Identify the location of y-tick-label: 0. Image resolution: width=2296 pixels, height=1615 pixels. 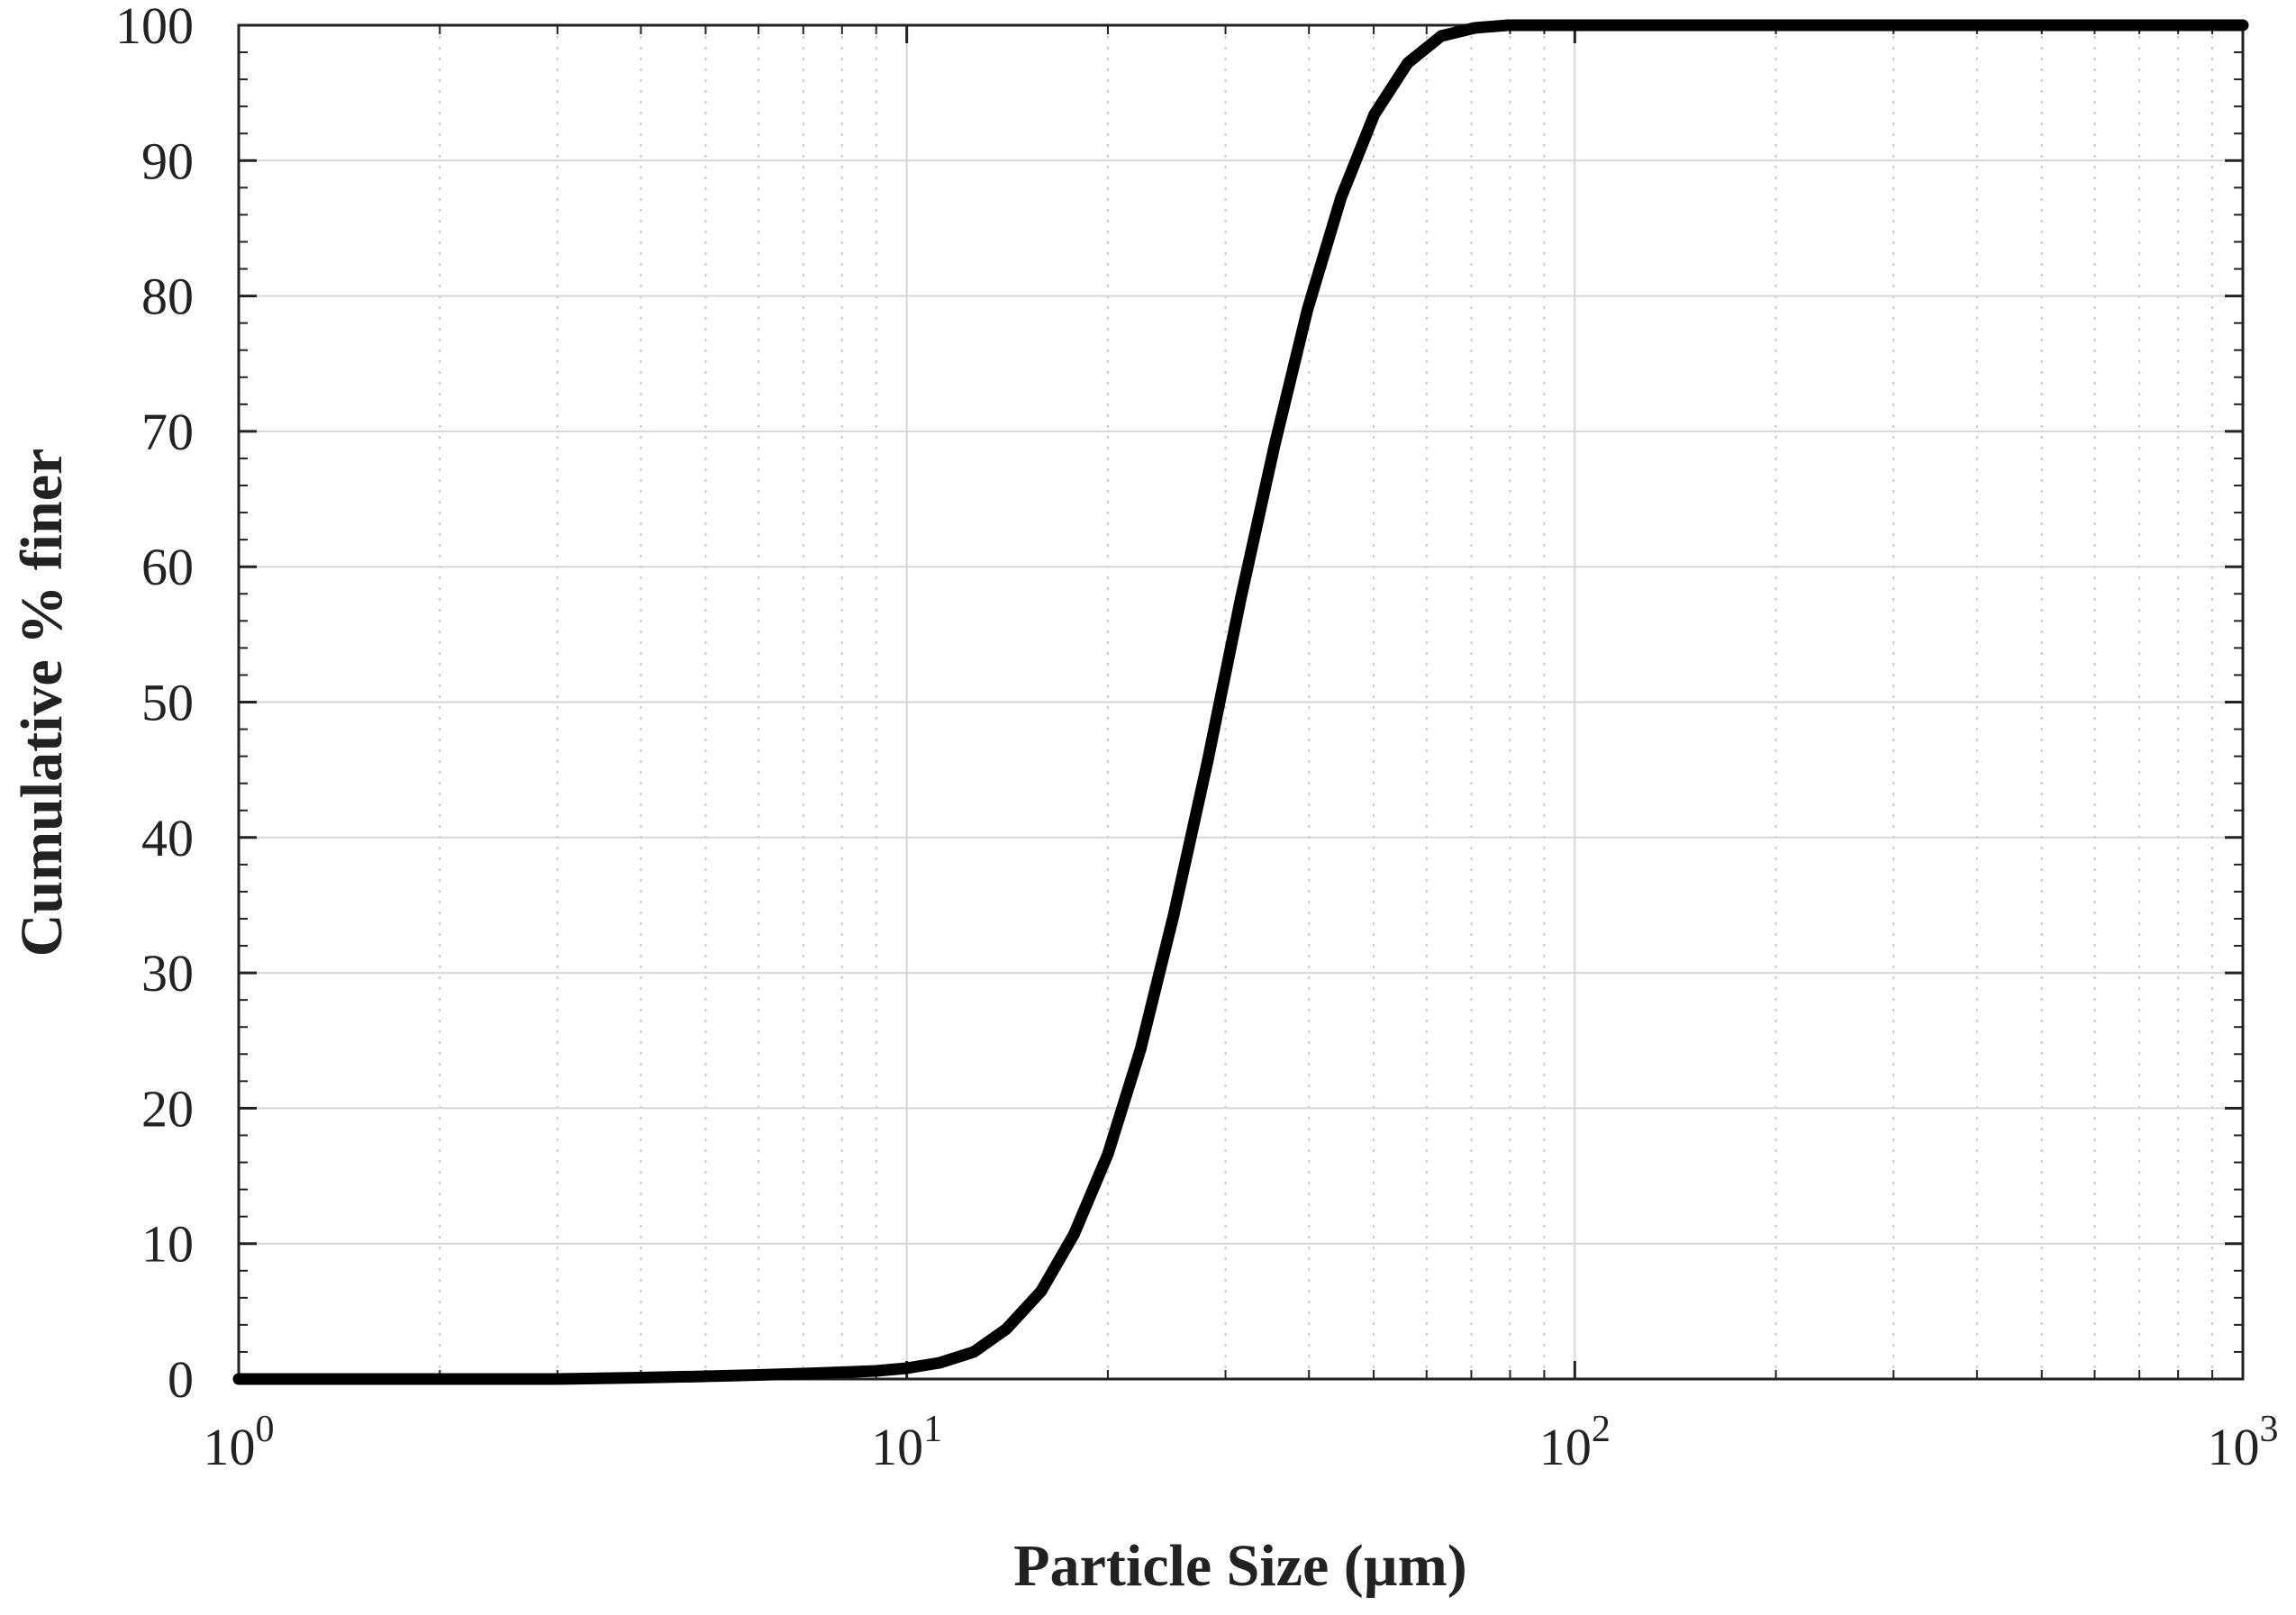
(181, 1379).